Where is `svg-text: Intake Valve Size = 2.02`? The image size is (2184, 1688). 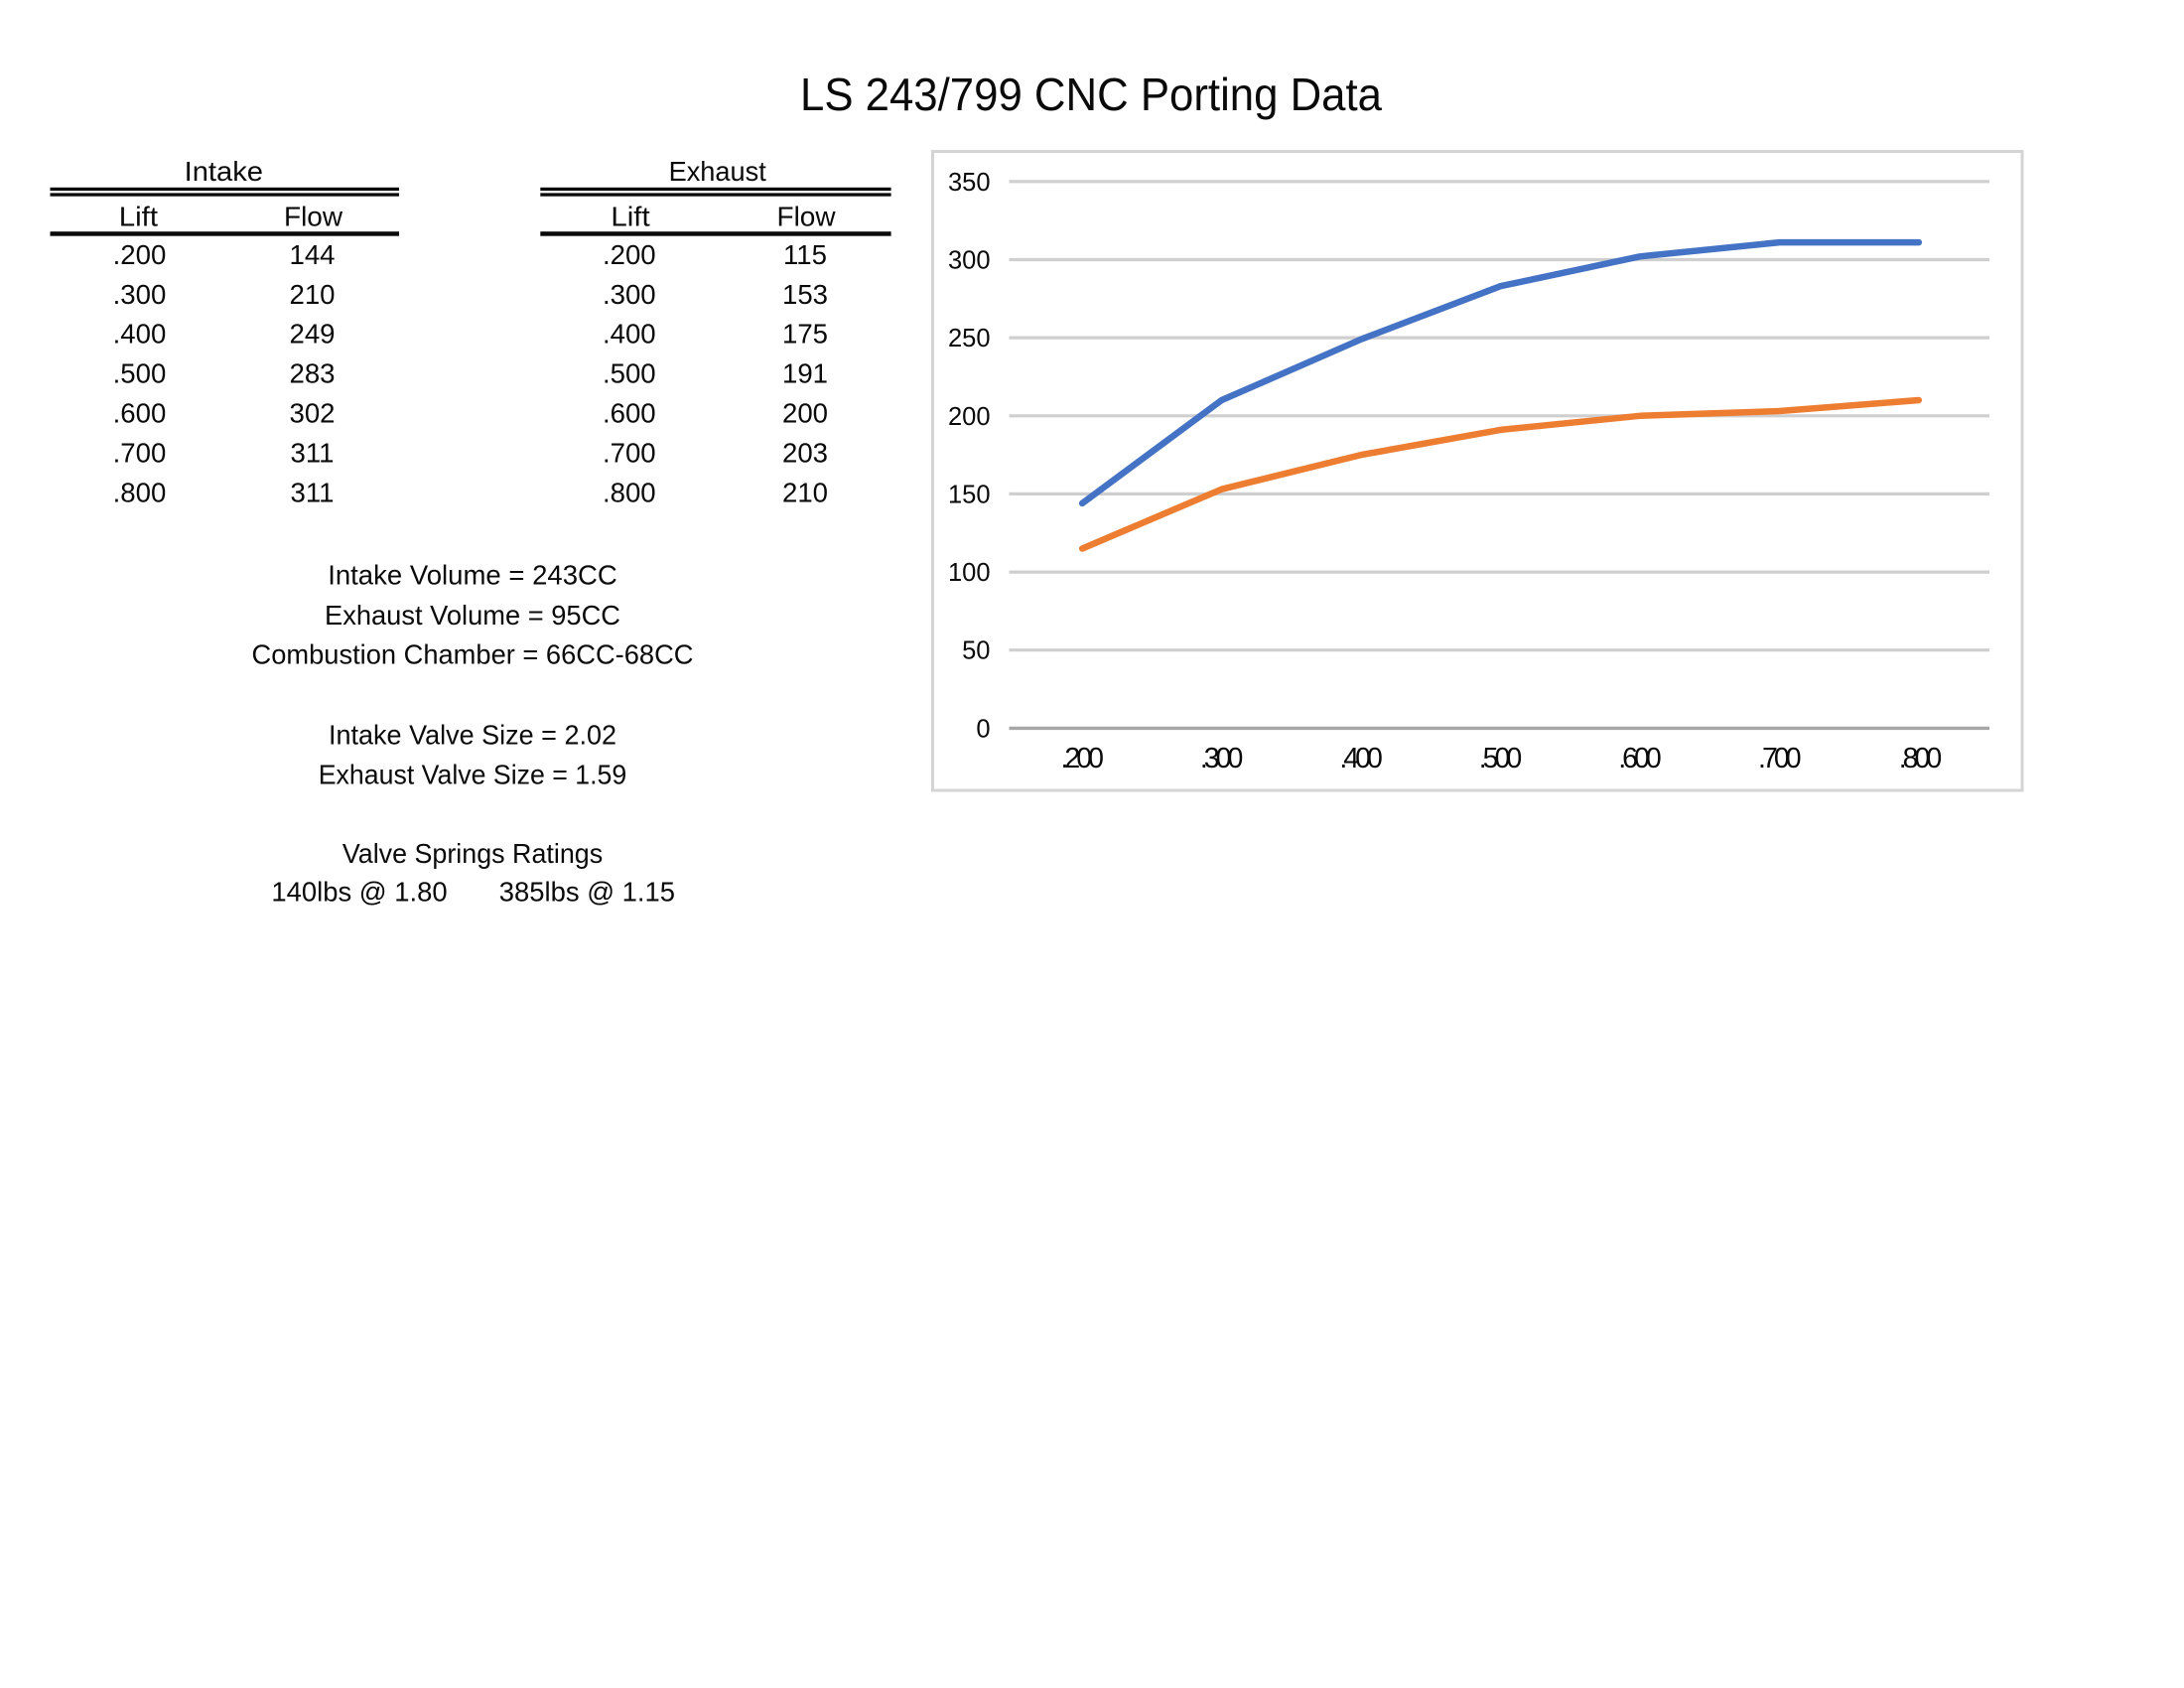
svg-text: Intake Valve Size = 2.02 is located at coordinates (472, 735).